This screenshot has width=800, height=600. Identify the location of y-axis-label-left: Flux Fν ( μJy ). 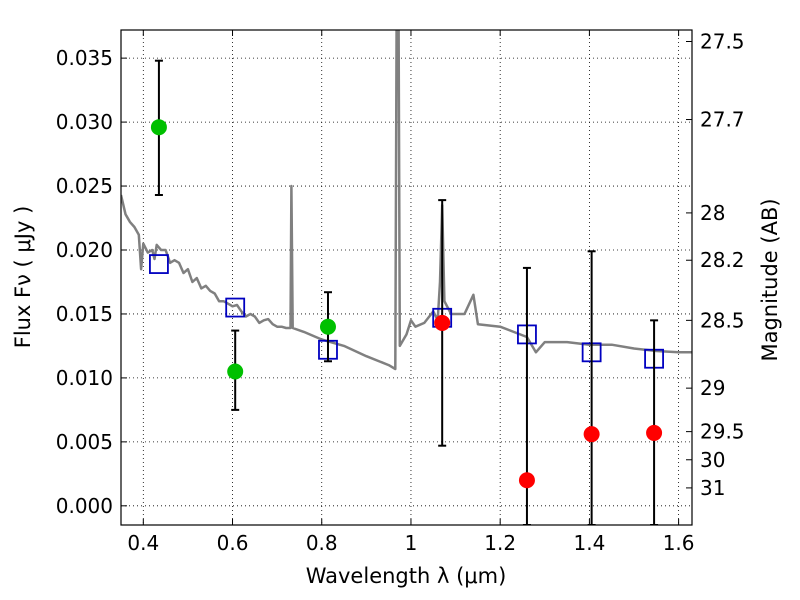
(23, 277).